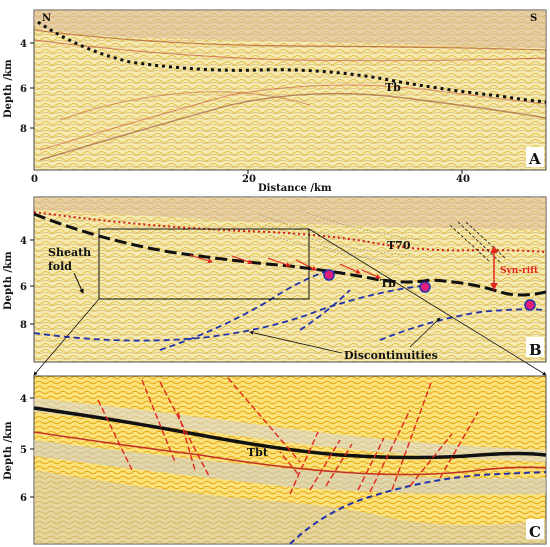  Describe the element at coordinates (46, 18) in the screenshot. I see `panel-a-compass-north: N` at that location.